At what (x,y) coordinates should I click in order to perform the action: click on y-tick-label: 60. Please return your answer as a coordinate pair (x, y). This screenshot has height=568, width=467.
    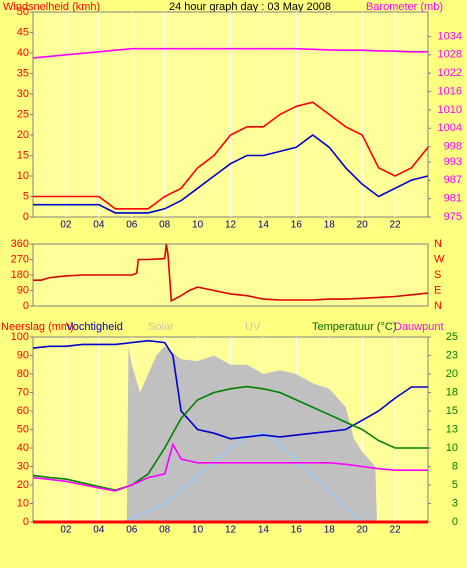
    Looking at the image, I should click on (23, 411).